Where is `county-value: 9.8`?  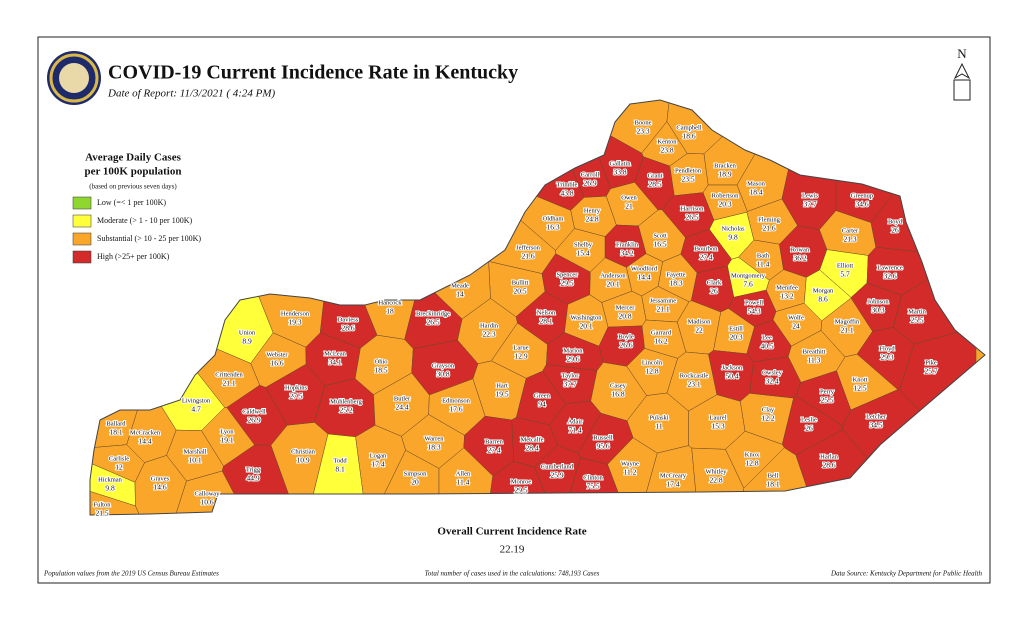 county-value: 9.8 is located at coordinates (110, 488).